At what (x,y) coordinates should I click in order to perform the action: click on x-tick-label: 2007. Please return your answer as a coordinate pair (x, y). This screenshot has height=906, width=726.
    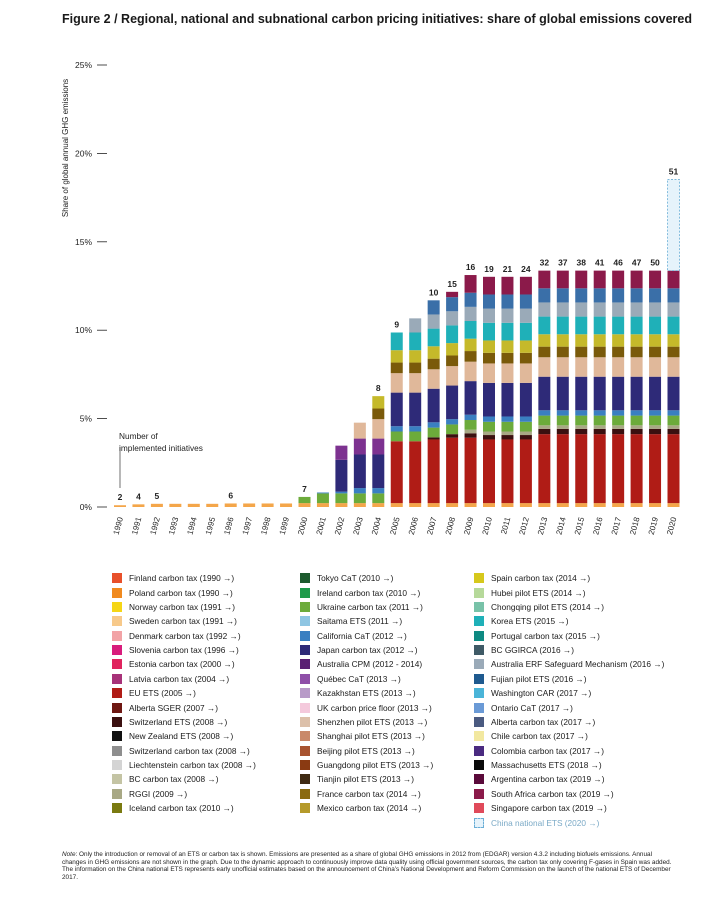
    Looking at the image, I should click on (431, 526).